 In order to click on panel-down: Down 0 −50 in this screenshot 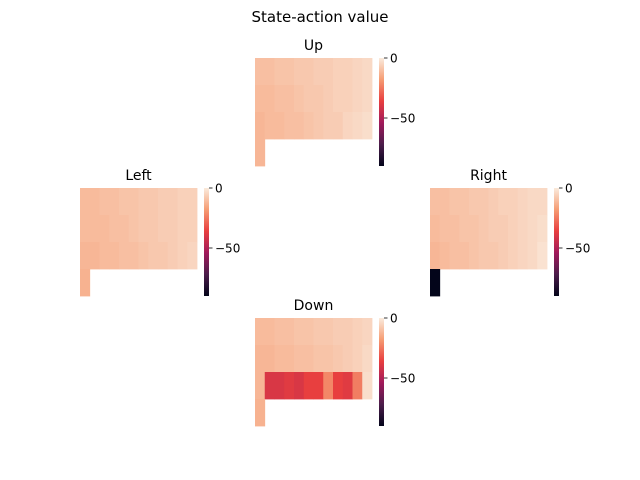, I will do `click(335, 362)`.